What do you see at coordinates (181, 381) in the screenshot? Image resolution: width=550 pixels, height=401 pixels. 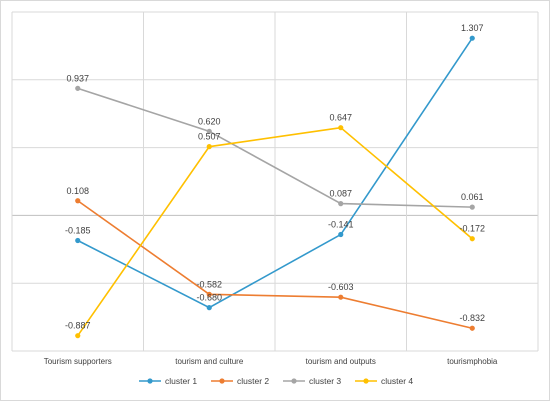 I see `legend-label: cluster 1` at bounding box center [181, 381].